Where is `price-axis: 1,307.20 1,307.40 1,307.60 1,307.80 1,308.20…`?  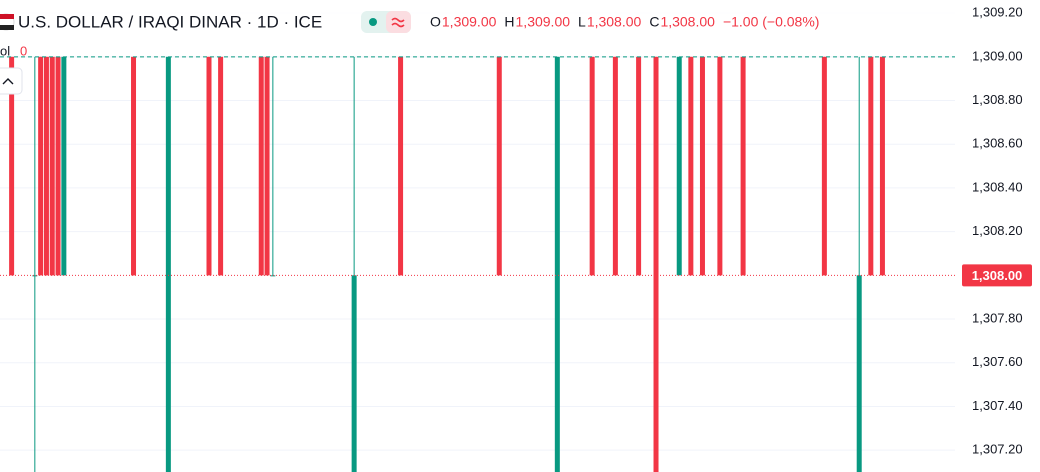 price-axis: 1,307.20 1,307.40 1,307.60 1,307.80 1,308.20… is located at coordinates (997, 231).